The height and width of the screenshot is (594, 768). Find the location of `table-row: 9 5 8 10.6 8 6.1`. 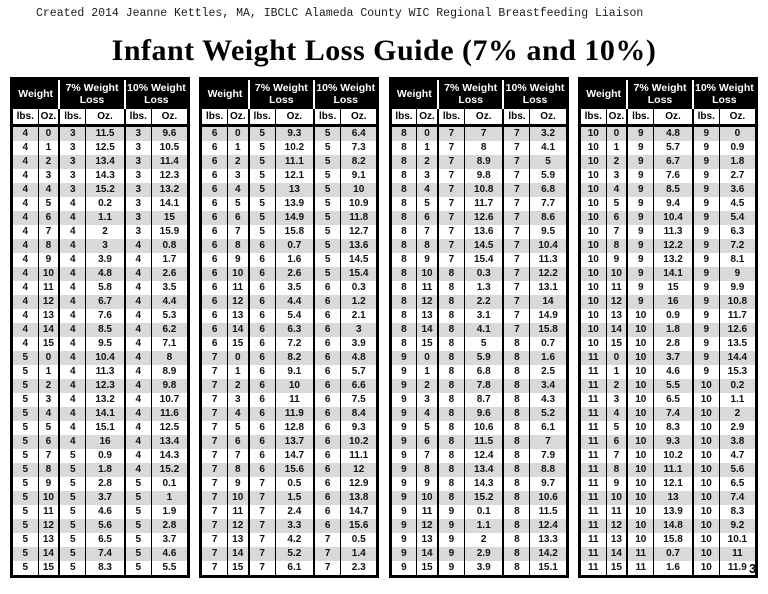

table-row: 9 5 8 10.6 8 6.1 is located at coordinates (479, 428).